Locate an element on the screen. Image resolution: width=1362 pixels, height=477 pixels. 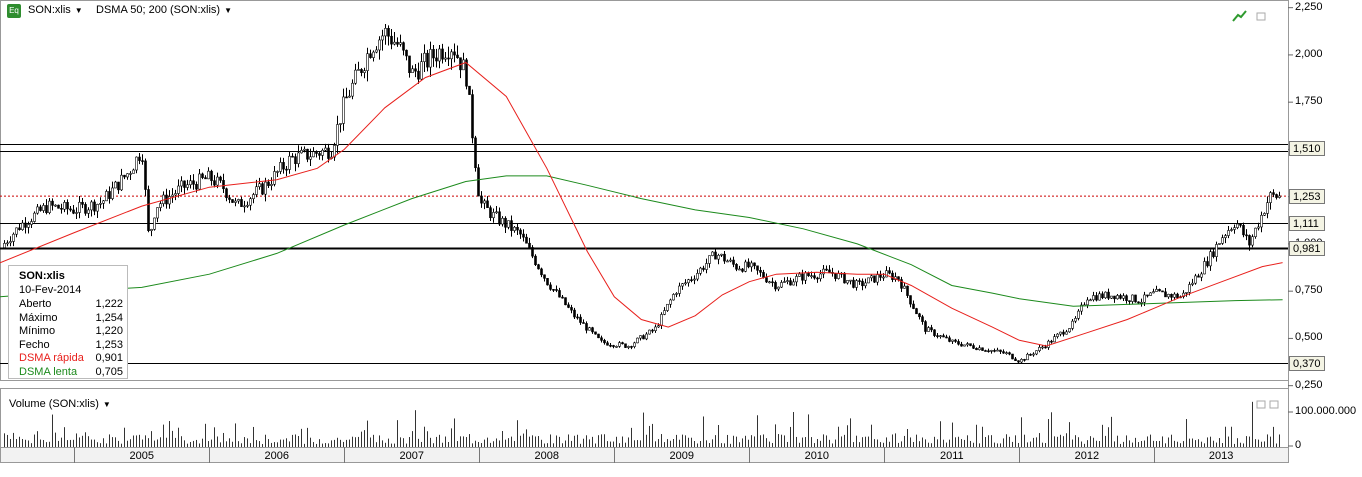
maximize-icon is located at coordinates (1261, 404).